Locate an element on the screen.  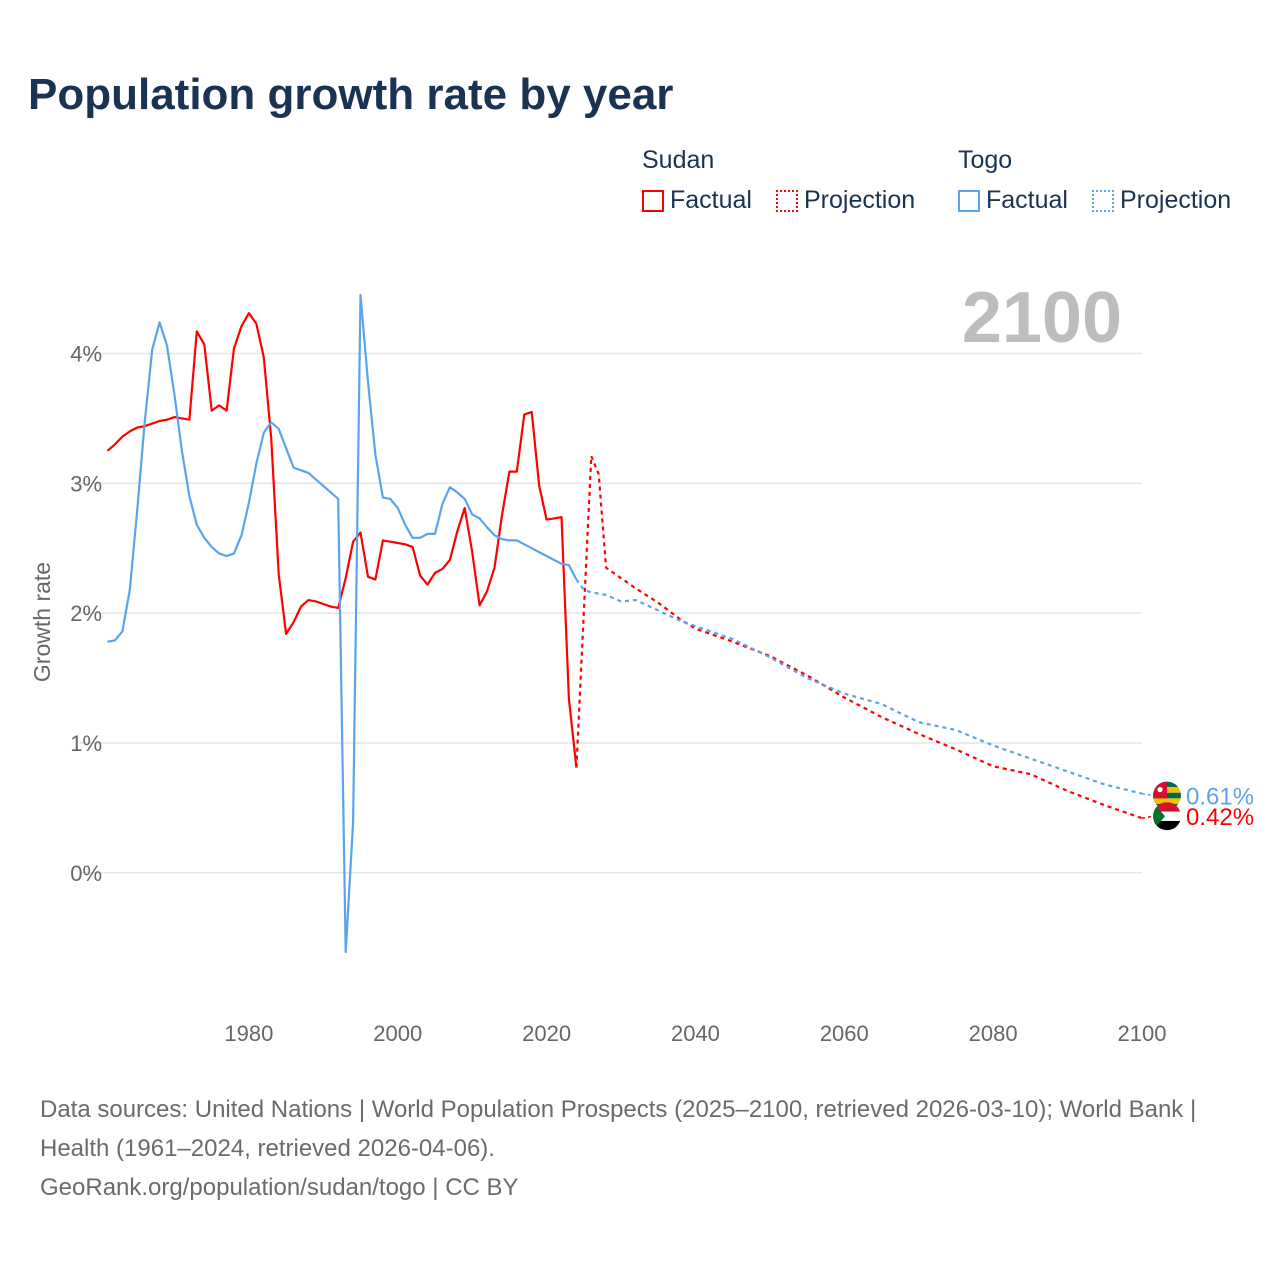
y-tick-label: 1% is located at coordinates (86, 743).